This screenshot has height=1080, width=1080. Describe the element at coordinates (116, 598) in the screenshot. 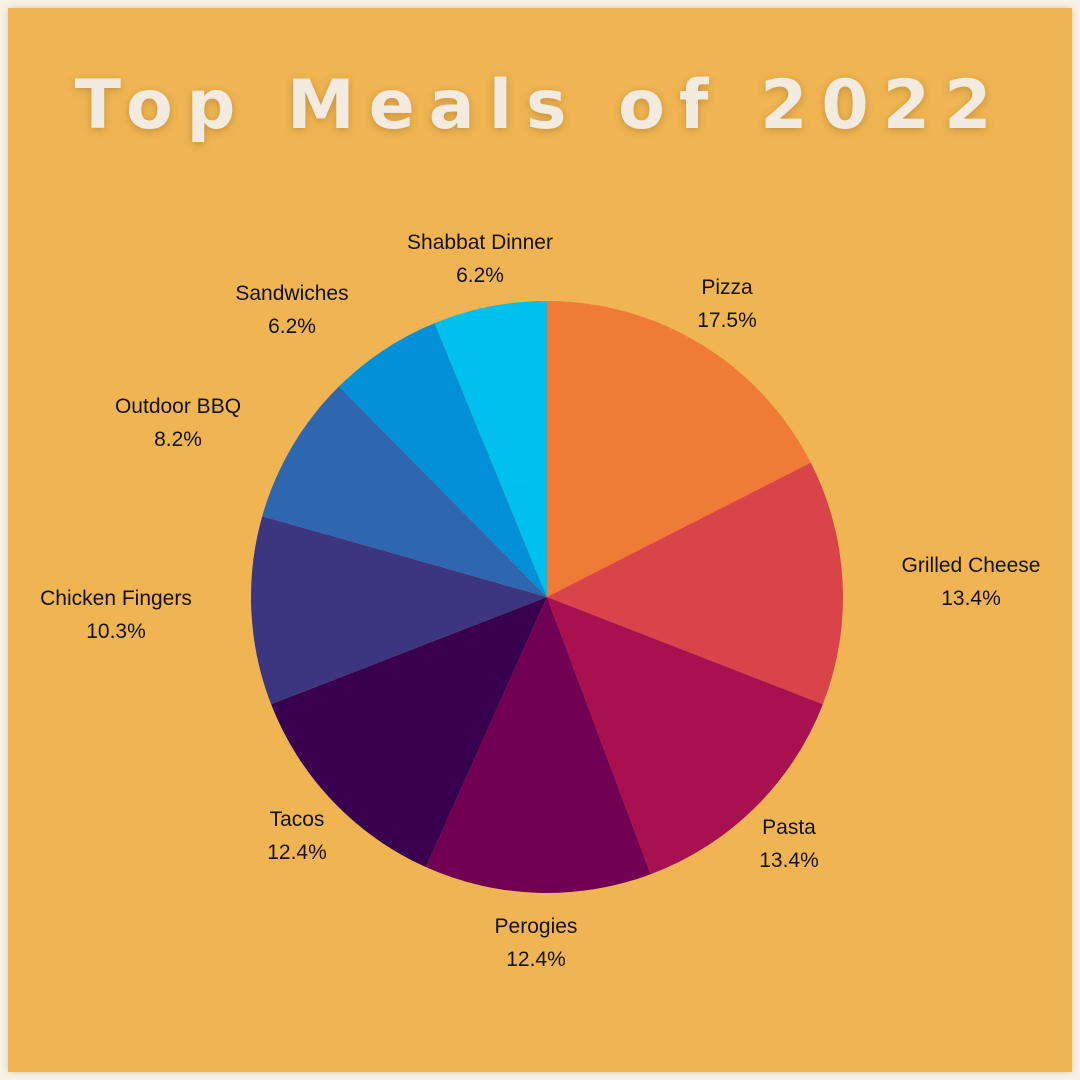

I see `slice-name: Chicken Fingers` at that location.